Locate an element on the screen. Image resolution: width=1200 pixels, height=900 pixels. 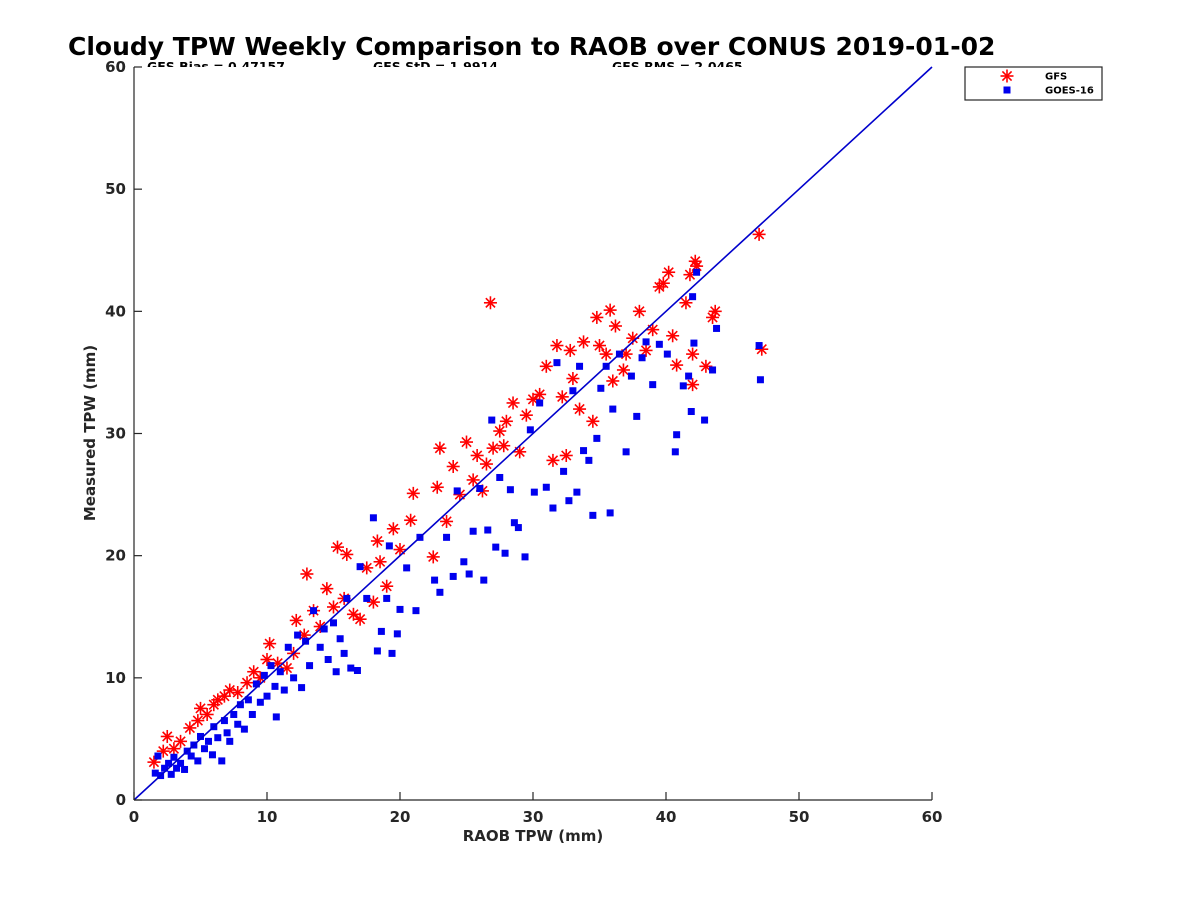
x-tick-label: 20 is located at coordinates (400, 817).